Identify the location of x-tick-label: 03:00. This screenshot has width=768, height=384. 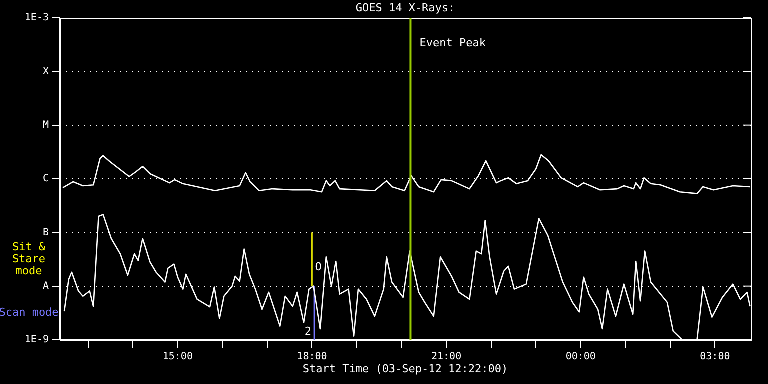
(715, 357).